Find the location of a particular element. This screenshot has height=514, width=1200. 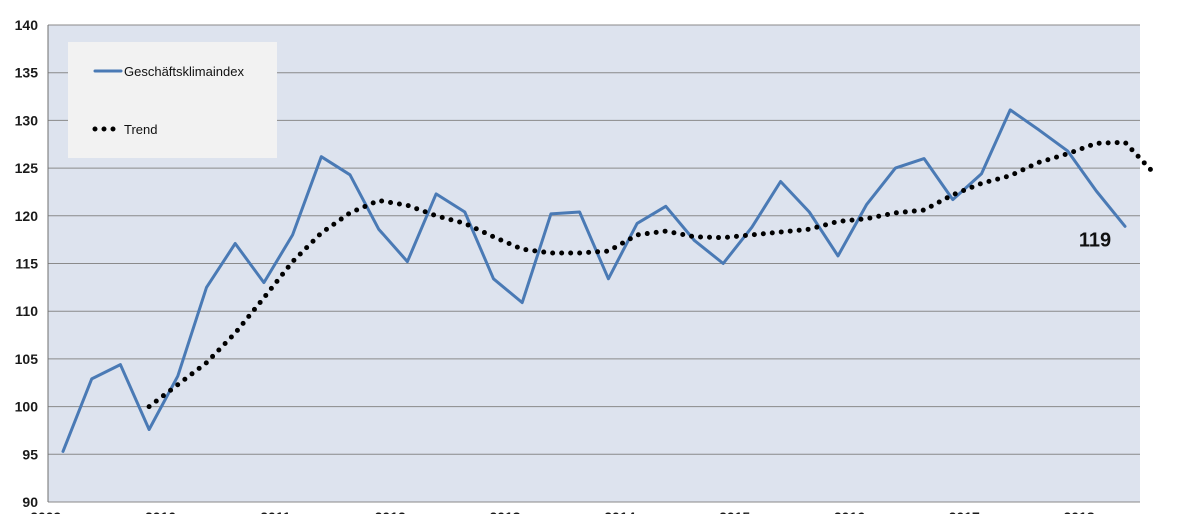

x-tick-label: 2018 is located at coordinates (1078, 511).